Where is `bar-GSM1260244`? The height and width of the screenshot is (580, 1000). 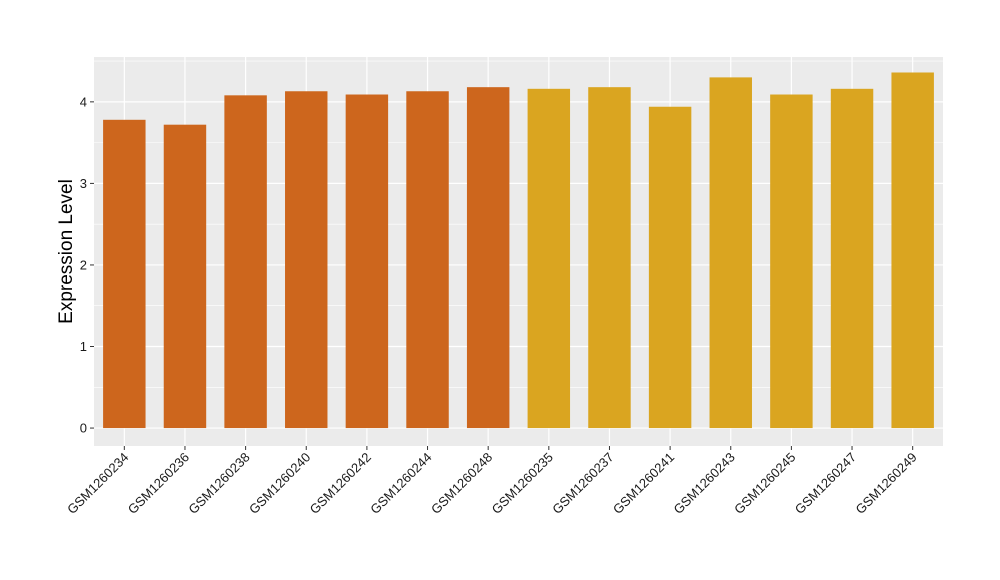 bar-GSM1260244 is located at coordinates (427, 260).